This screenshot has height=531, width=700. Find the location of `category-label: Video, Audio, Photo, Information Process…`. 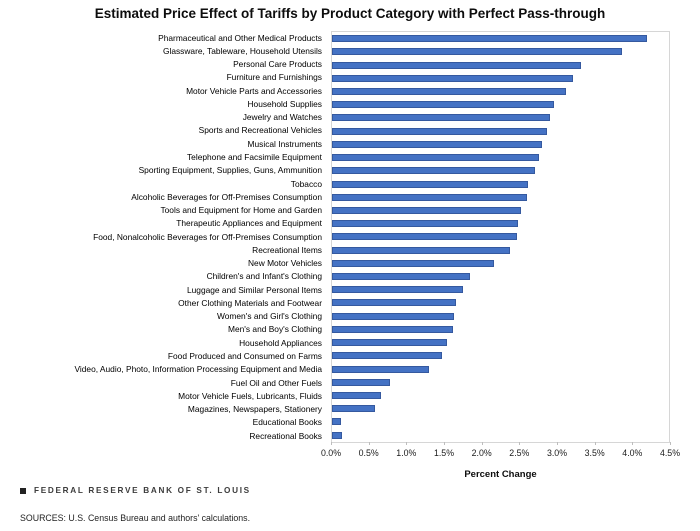

category-label: Video, Audio, Photo, Information Process… is located at coordinates (198, 369).